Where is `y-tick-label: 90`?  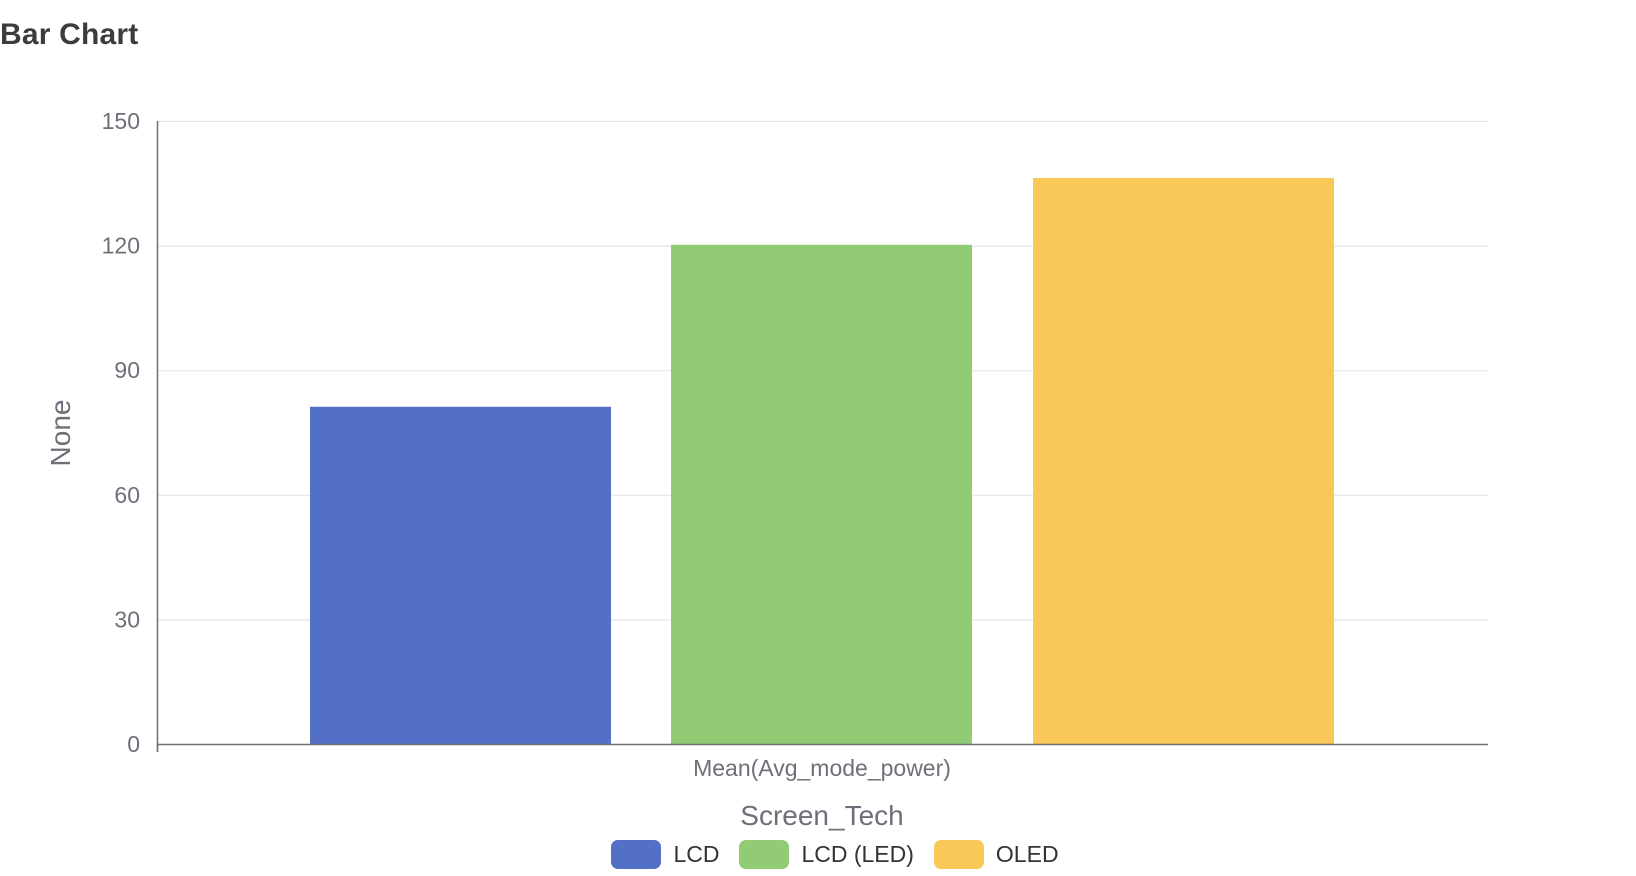
y-tick-label: 90 is located at coordinates (127, 370).